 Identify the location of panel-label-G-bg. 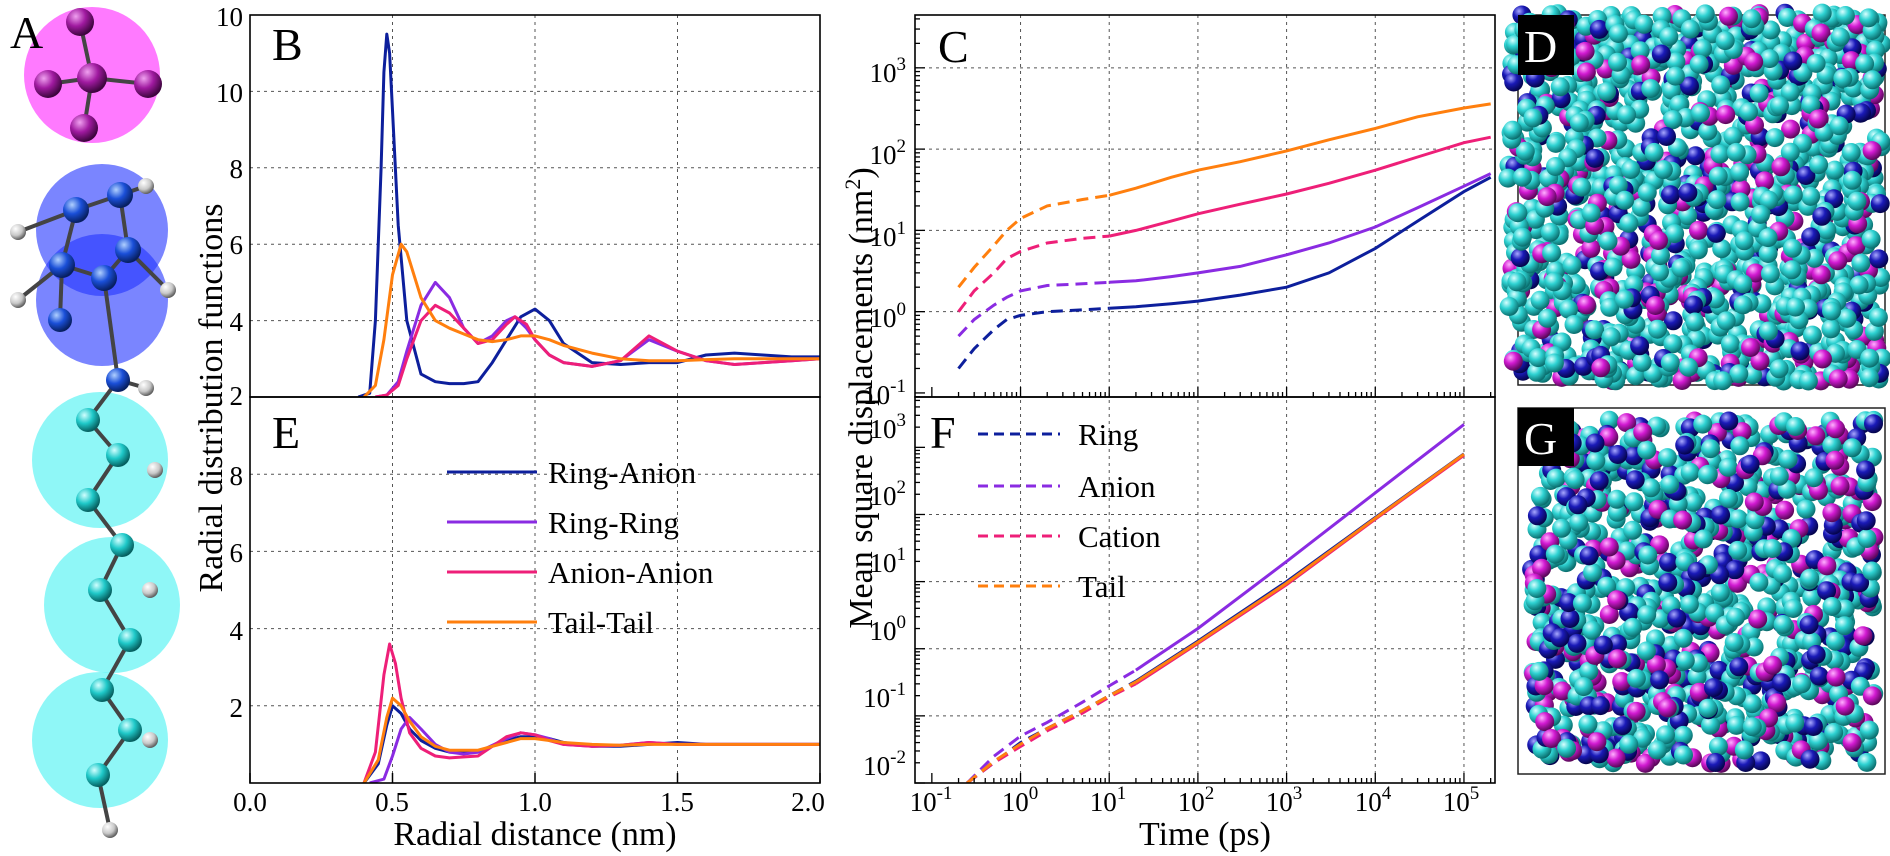
(1546, 437).